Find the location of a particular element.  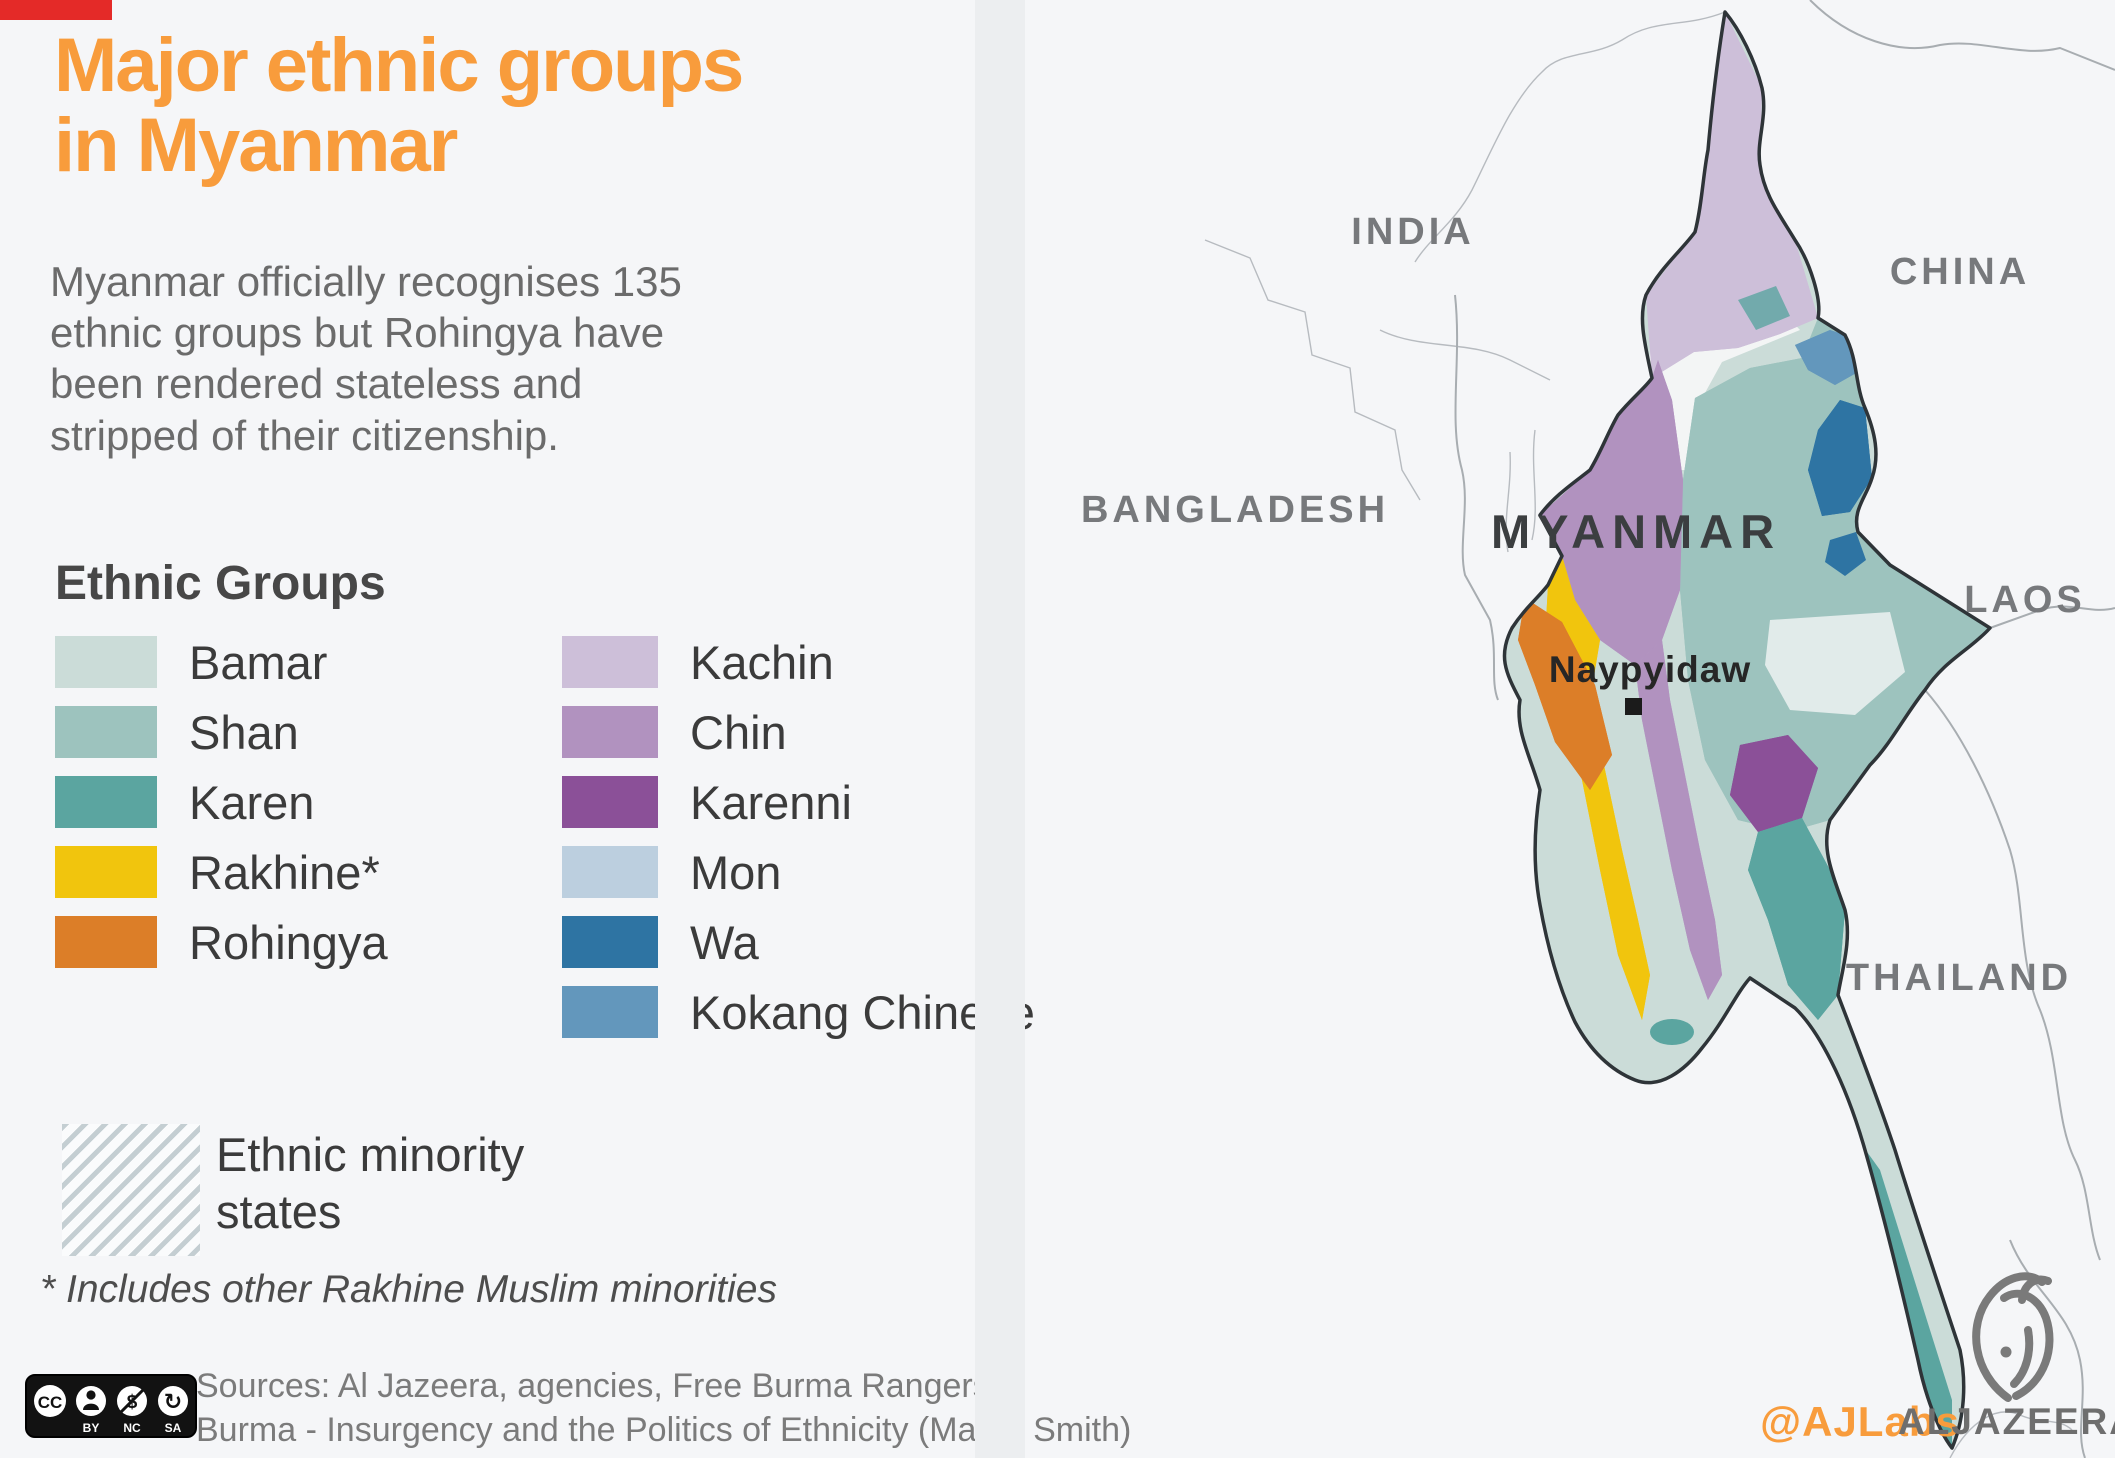

cc-sa-label: SA is located at coordinates (173, 1428).